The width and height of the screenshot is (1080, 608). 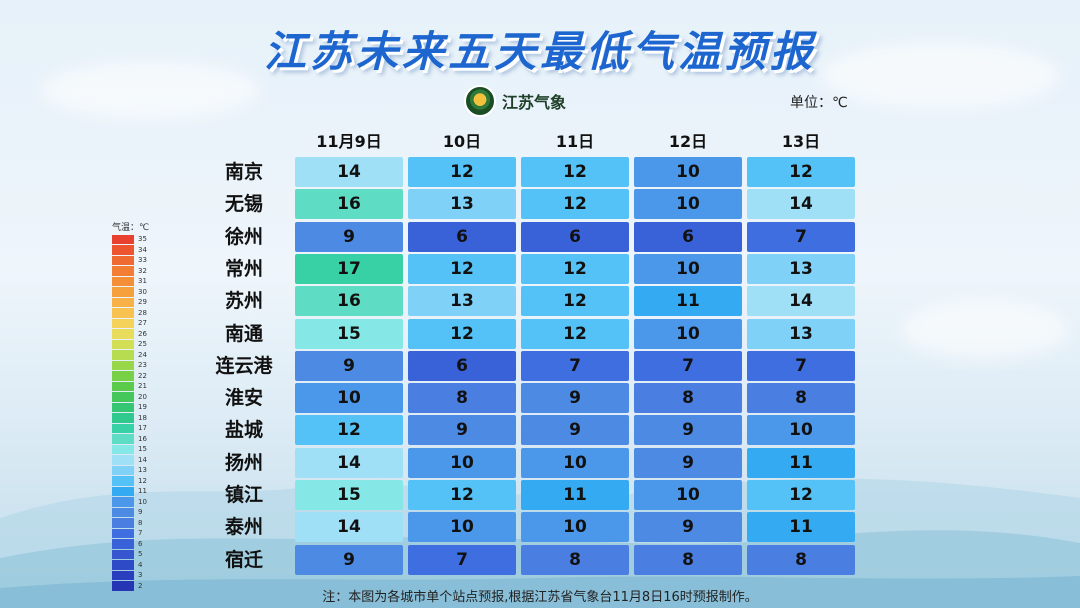 I want to click on legend-label: 15, so click(x=142, y=449).